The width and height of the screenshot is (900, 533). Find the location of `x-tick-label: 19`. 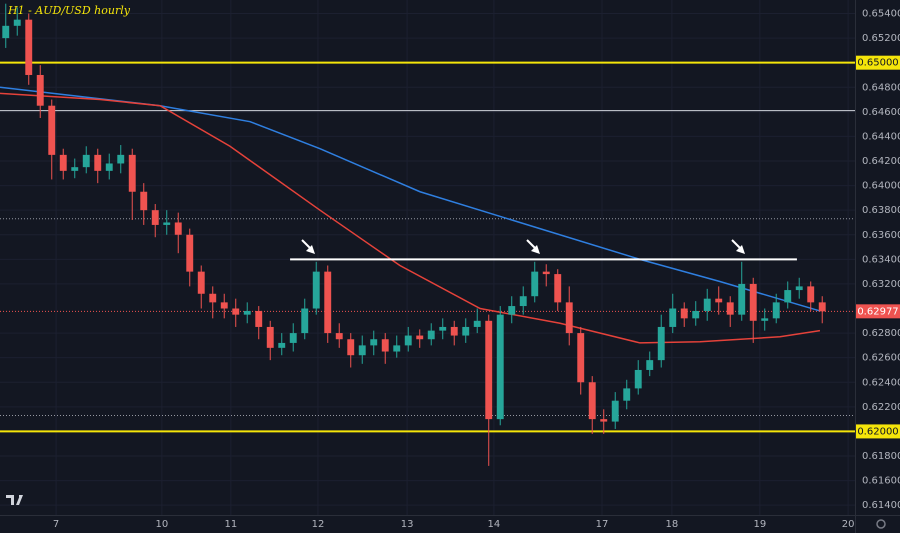

x-tick-label: 19 is located at coordinates (759, 524).